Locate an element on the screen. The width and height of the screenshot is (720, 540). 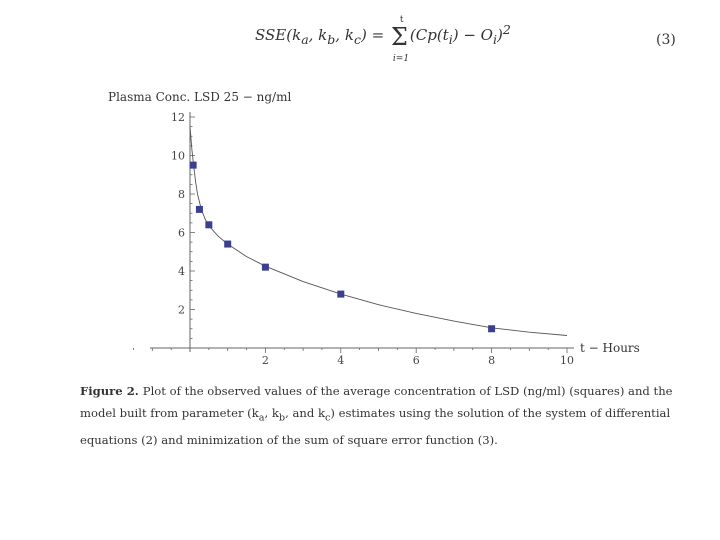
y-tick-label: 8 is located at coordinates (181, 194).